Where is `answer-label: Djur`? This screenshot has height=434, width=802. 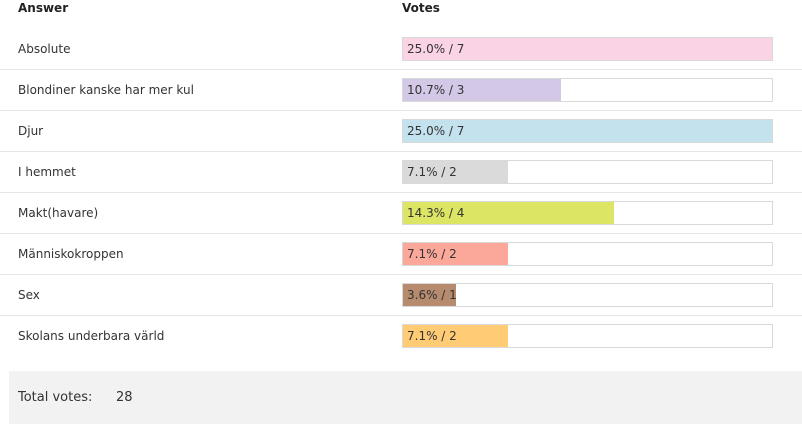
answer-label: Djur is located at coordinates (31, 131).